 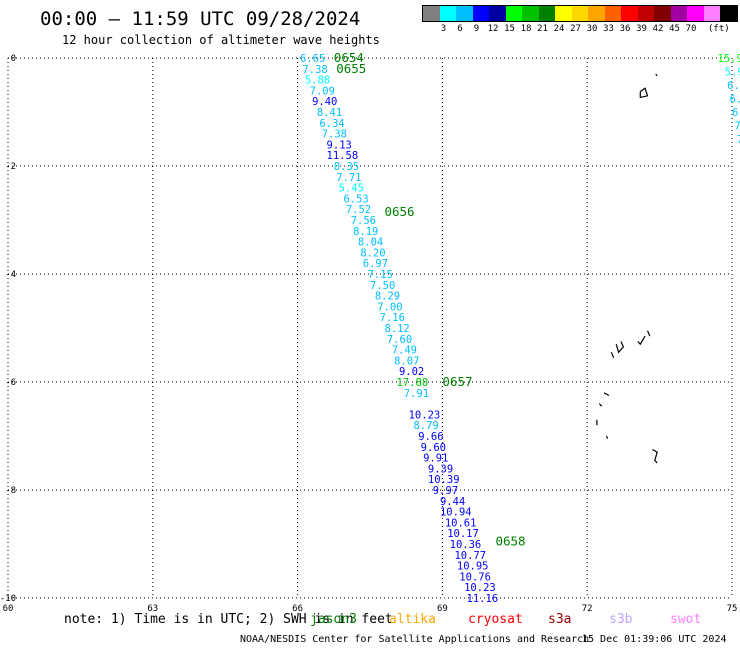 What do you see at coordinates (435, 459) in the screenshot?
I see `wave-height-value: 9.91` at bounding box center [435, 459].